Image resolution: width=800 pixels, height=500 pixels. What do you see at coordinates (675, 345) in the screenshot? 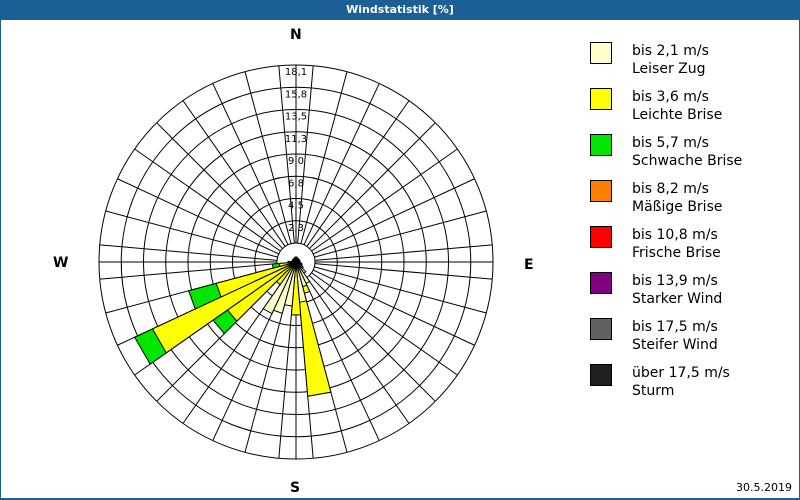
I see `legend-name: Steifer Wind` at bounding box center [675, 345].